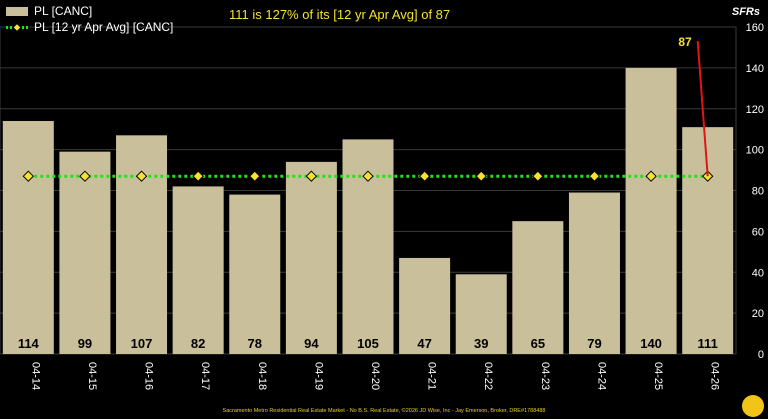  What do you see at coordinates (63, 11) in the screenshot?
I see `legend-bar-label: PL [CANC]` at bounding box center [63, 11].